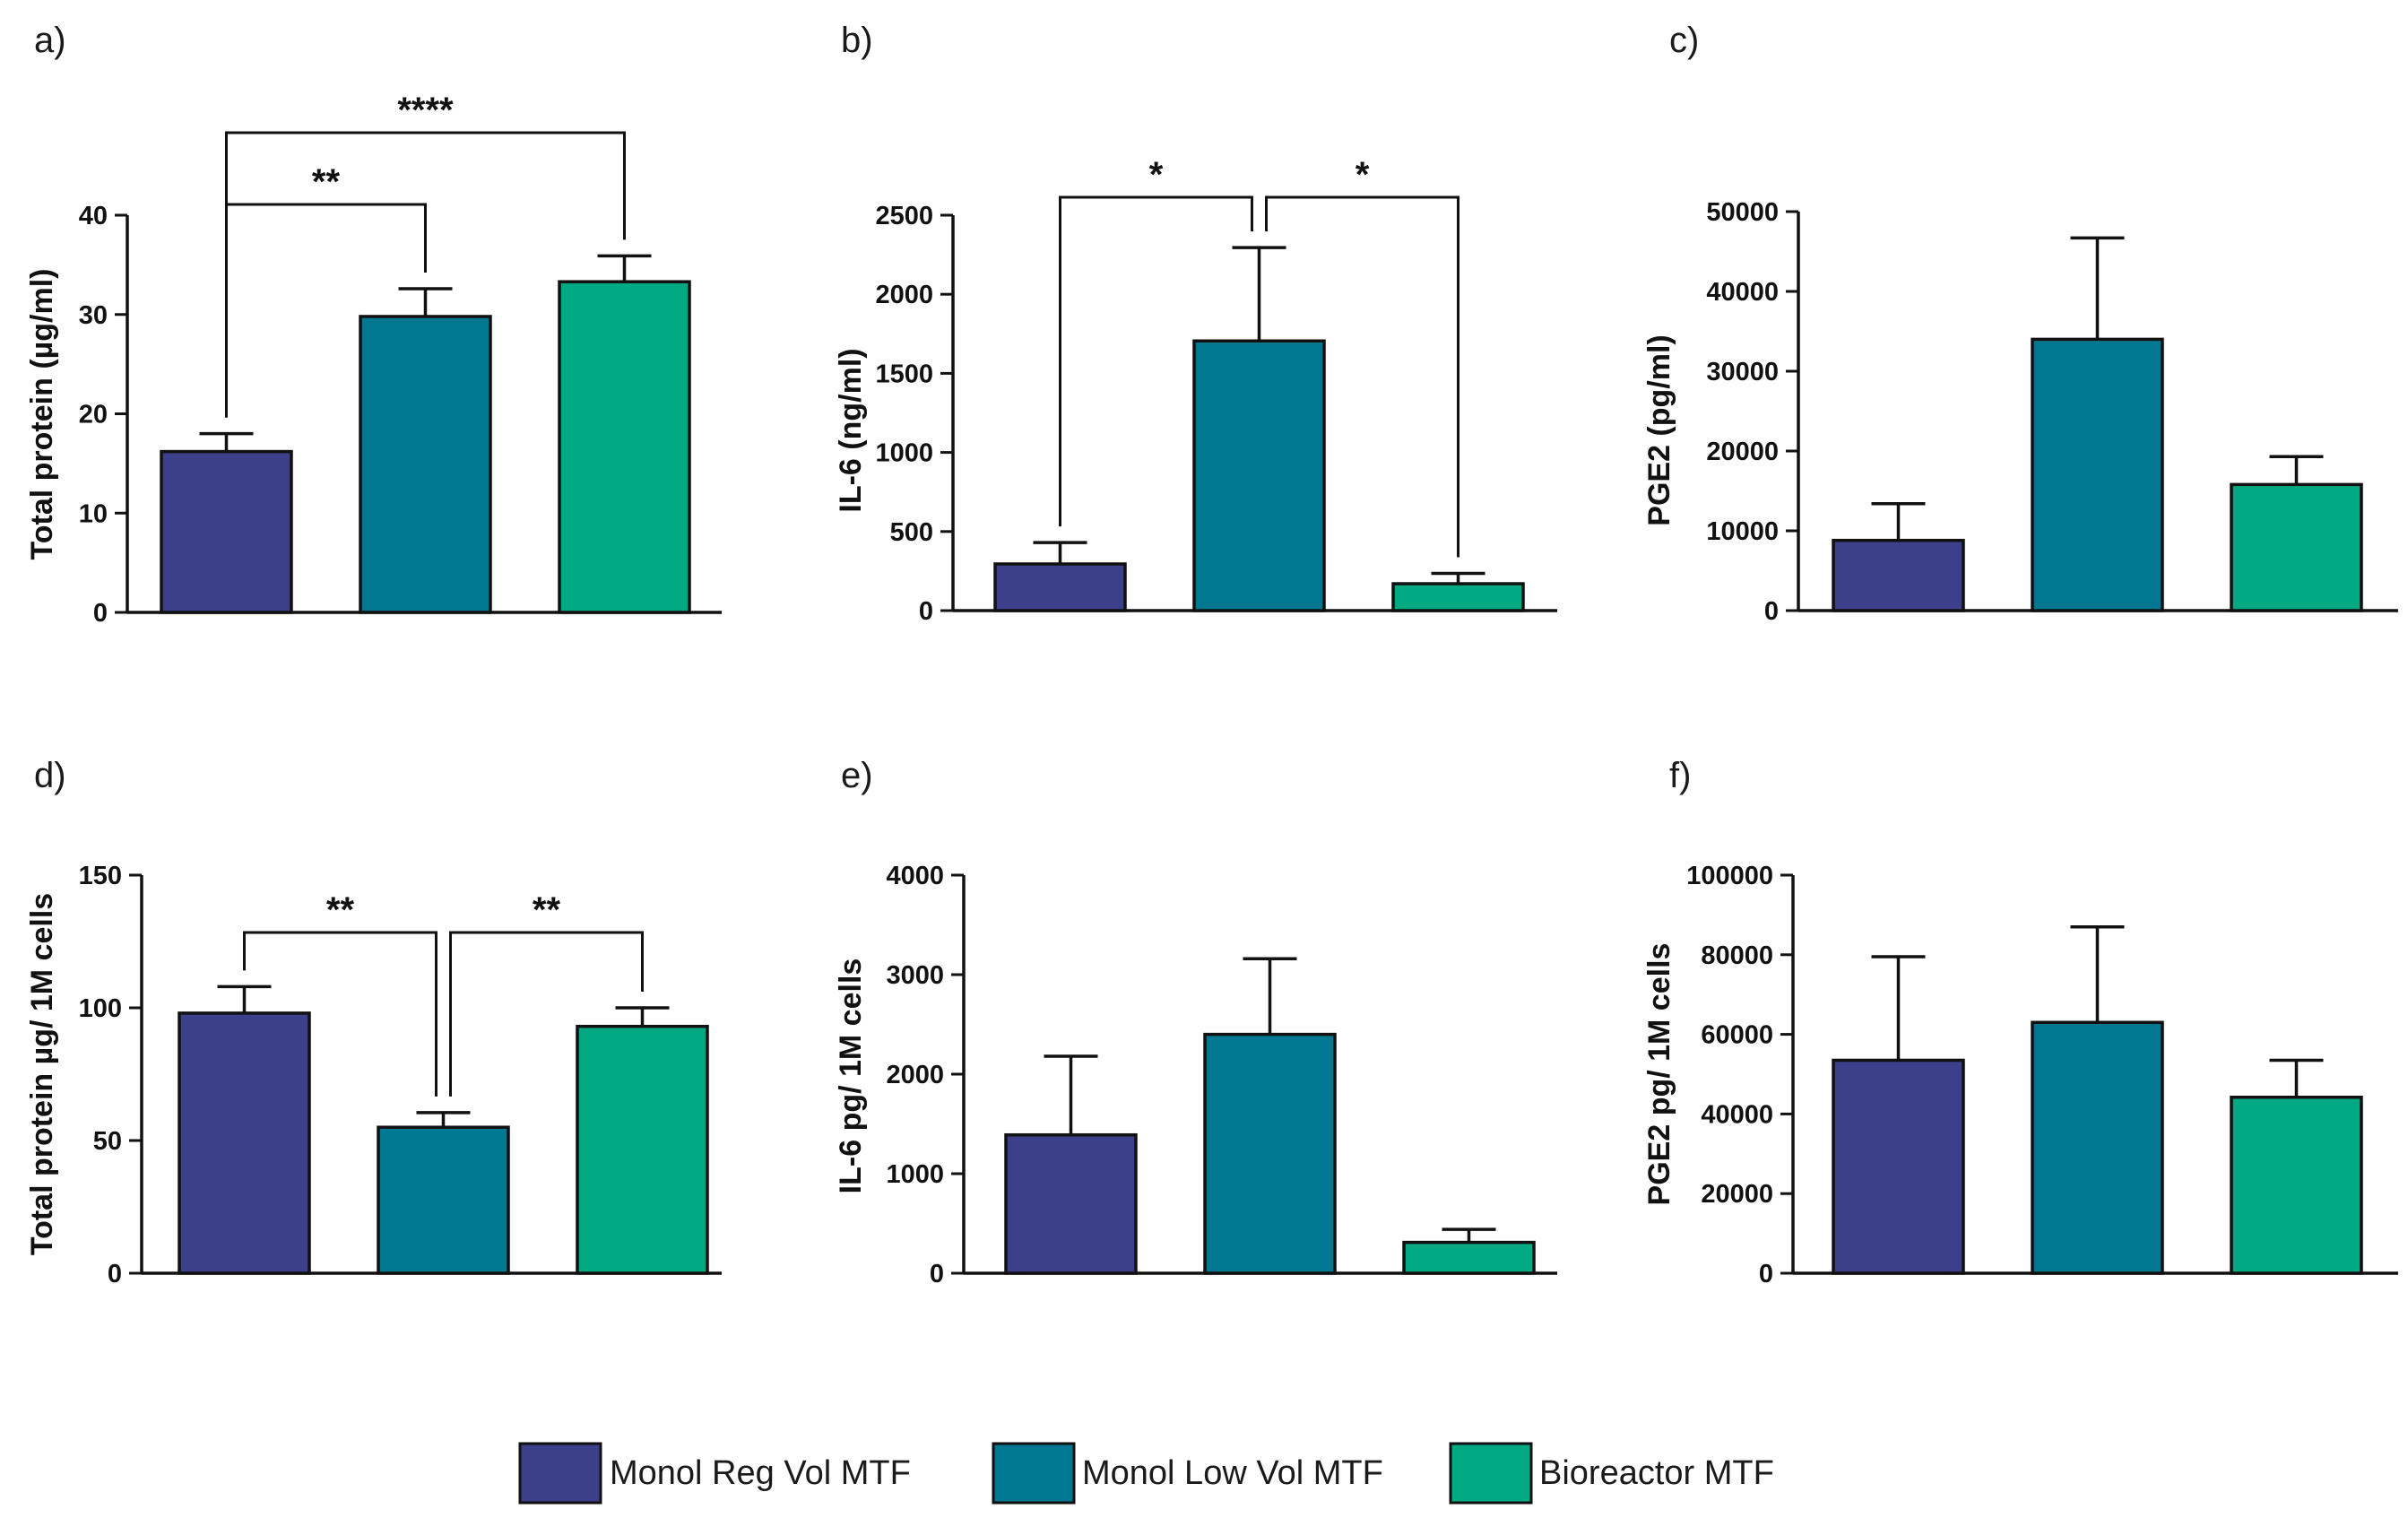 The image size is (2408, 1518). What do you see at coordinates (915, 975) in the screenshot?
I see `y-tick-label: 3000` at bounding box center [915, 975].